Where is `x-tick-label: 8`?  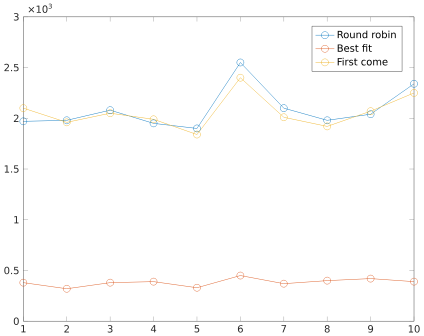 x-tick-label: 8 is located at coordinates (327, 328).